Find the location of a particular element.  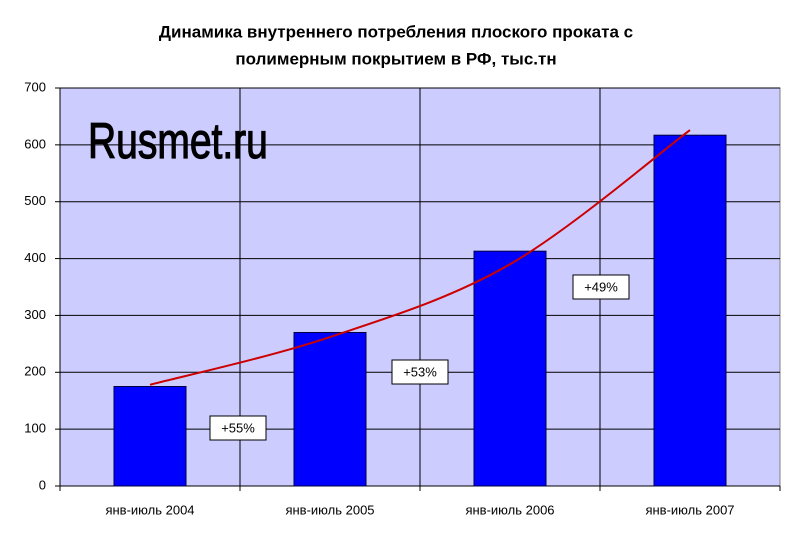

x-tick-label: янв-июль 2005 is located at coordinates (329, 509).